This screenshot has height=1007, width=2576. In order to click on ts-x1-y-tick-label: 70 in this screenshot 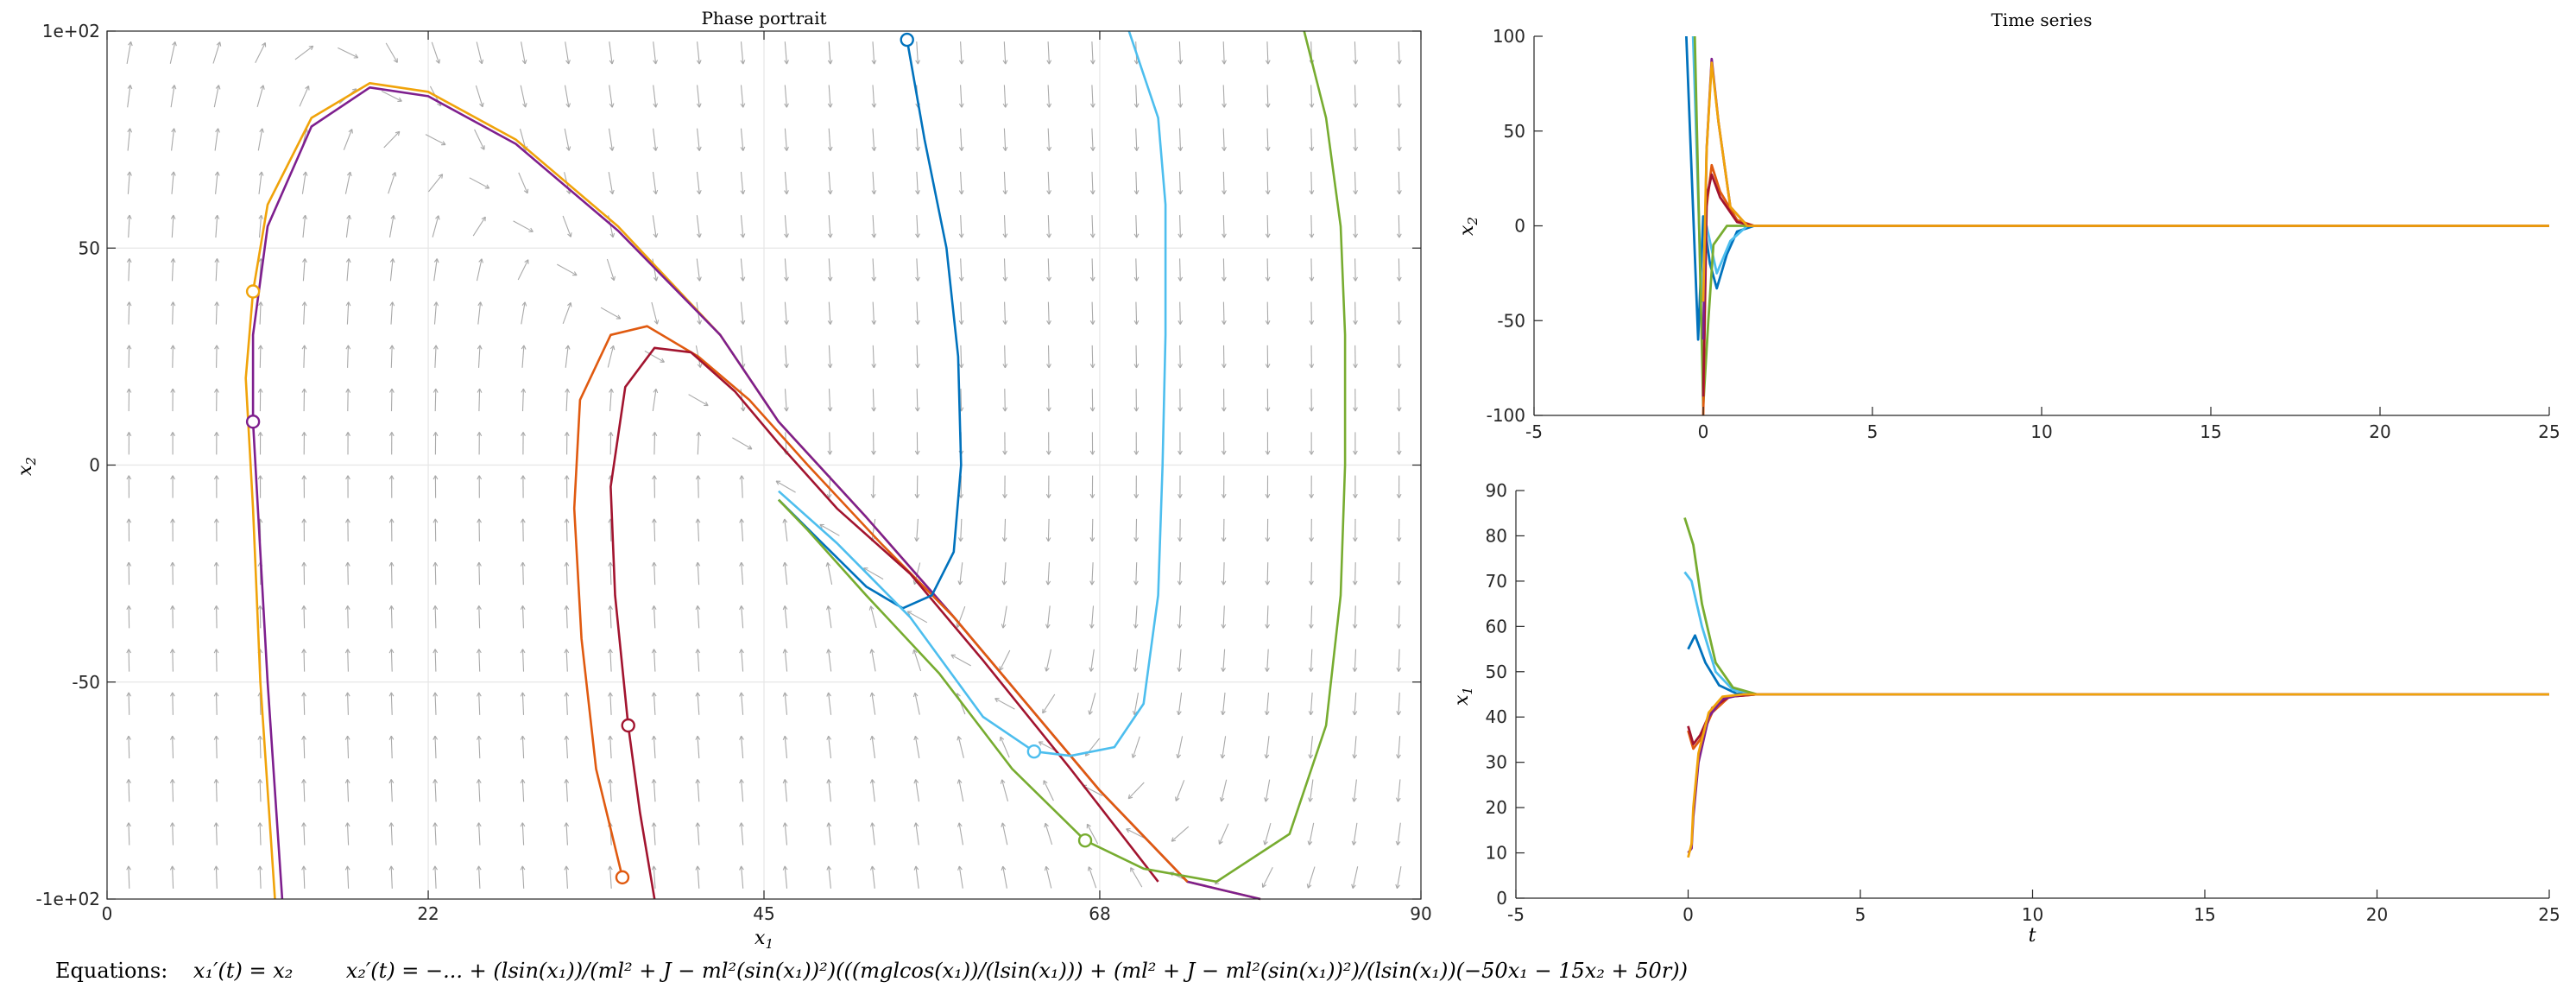, I will do `click(1496, 582)`.